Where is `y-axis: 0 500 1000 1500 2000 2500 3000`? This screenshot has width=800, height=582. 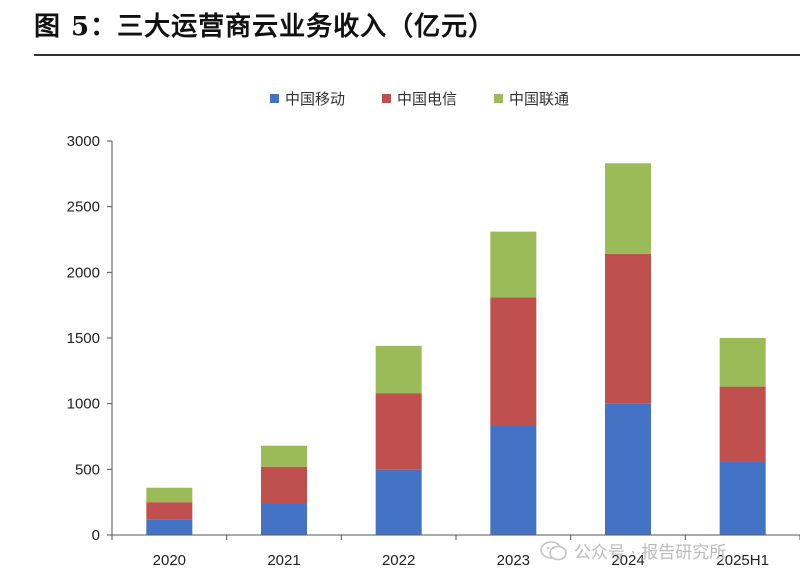
y-axis: 0 500 1000 1500 2000 2500 3000 is located at coordinates (90, 338).